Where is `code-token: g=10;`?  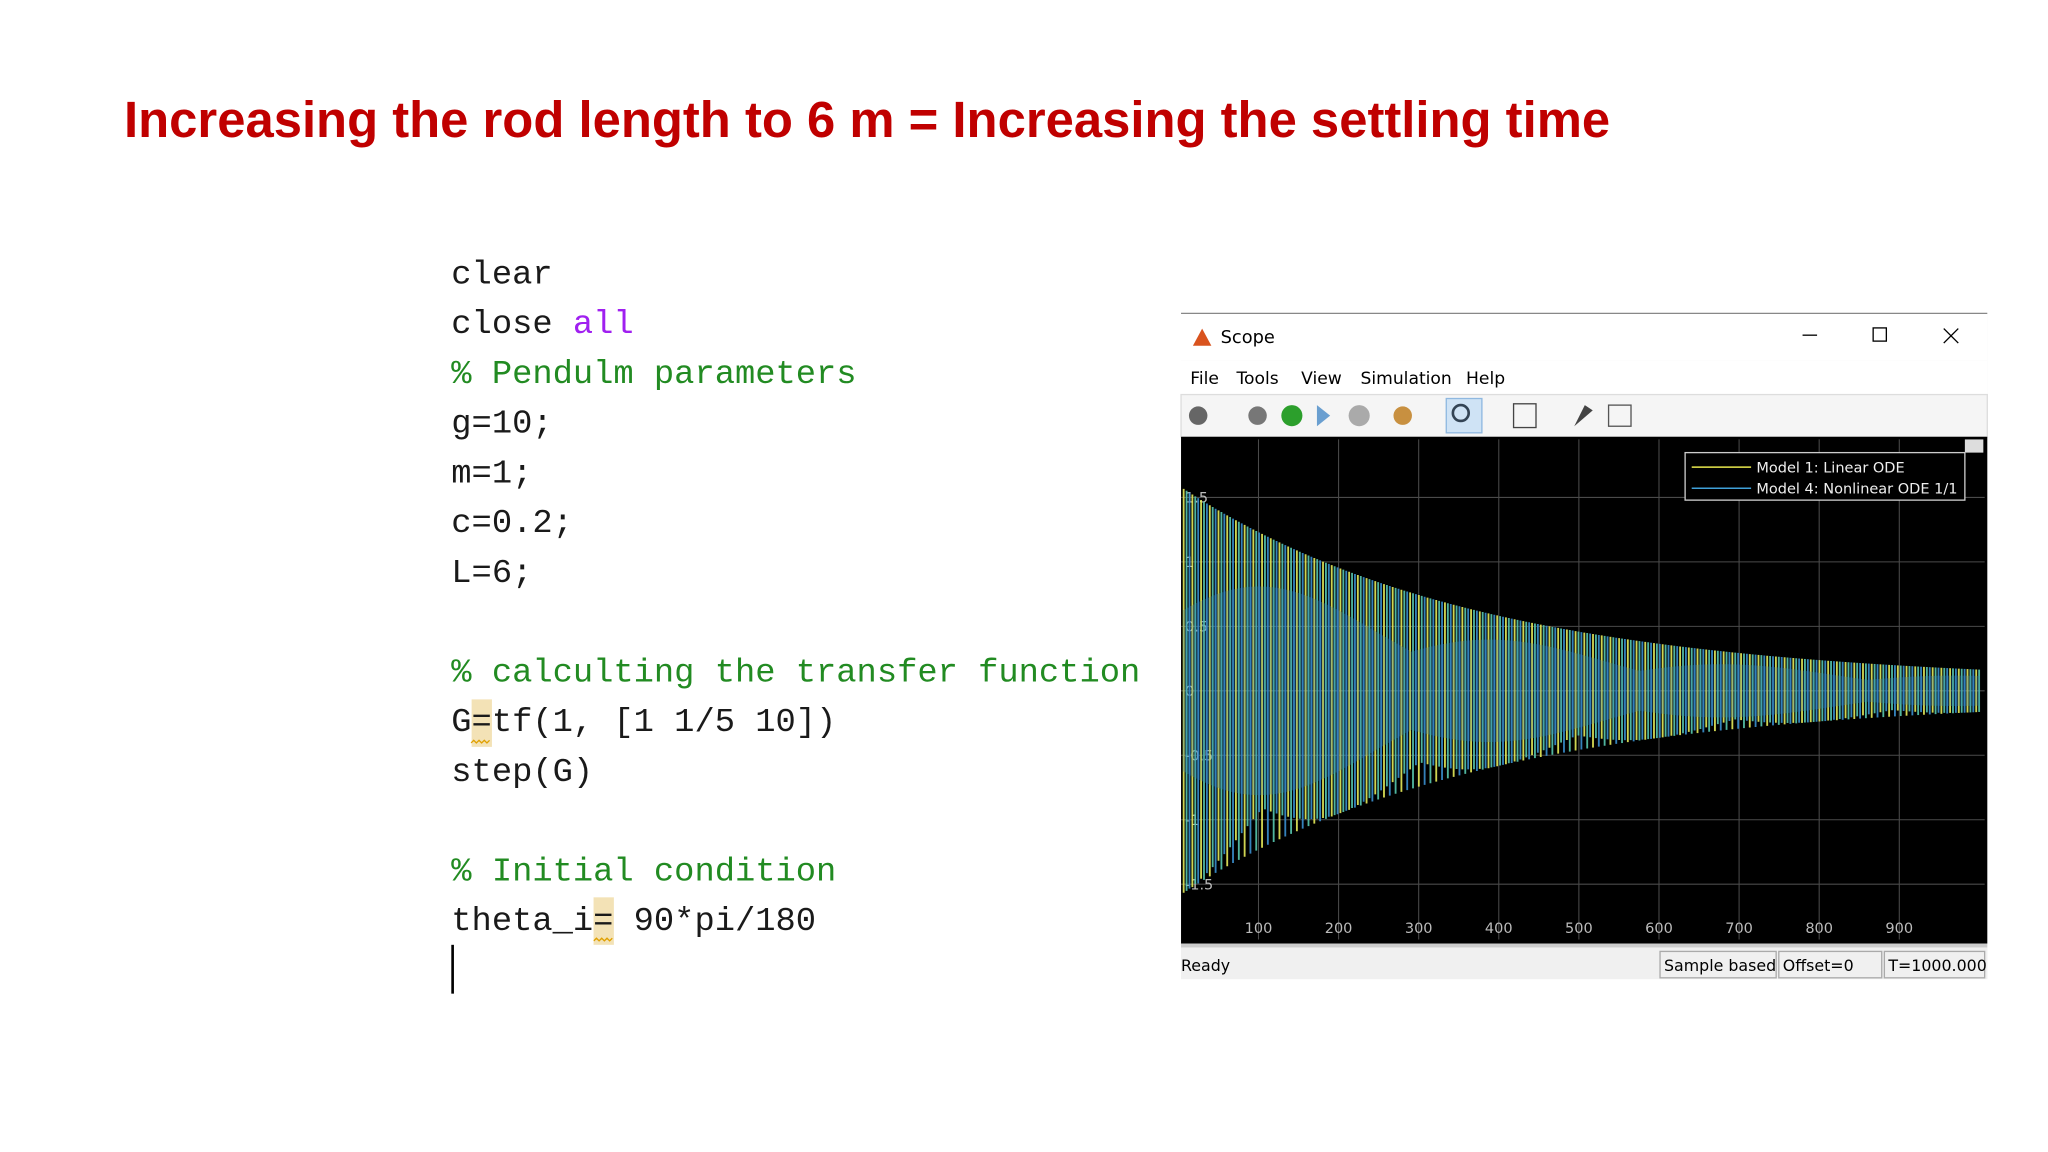 code-token: g=10; is located at coordinates (501, 425).